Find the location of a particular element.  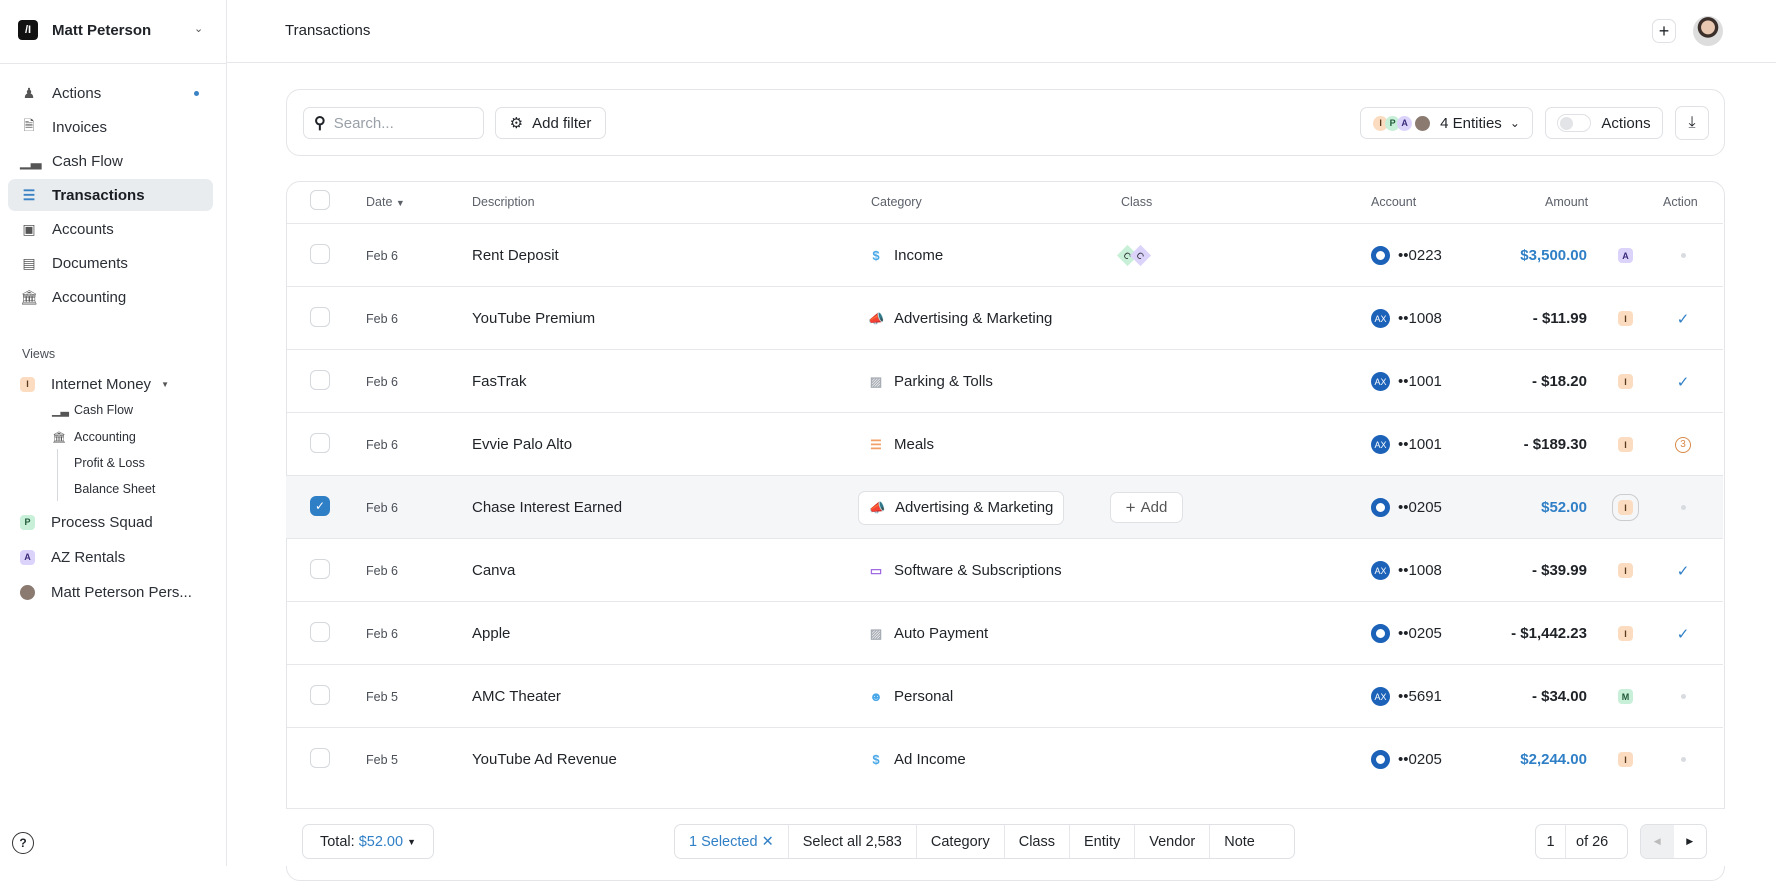

view-item: I Internet Money ▼ is located at coordinates (110, 384).